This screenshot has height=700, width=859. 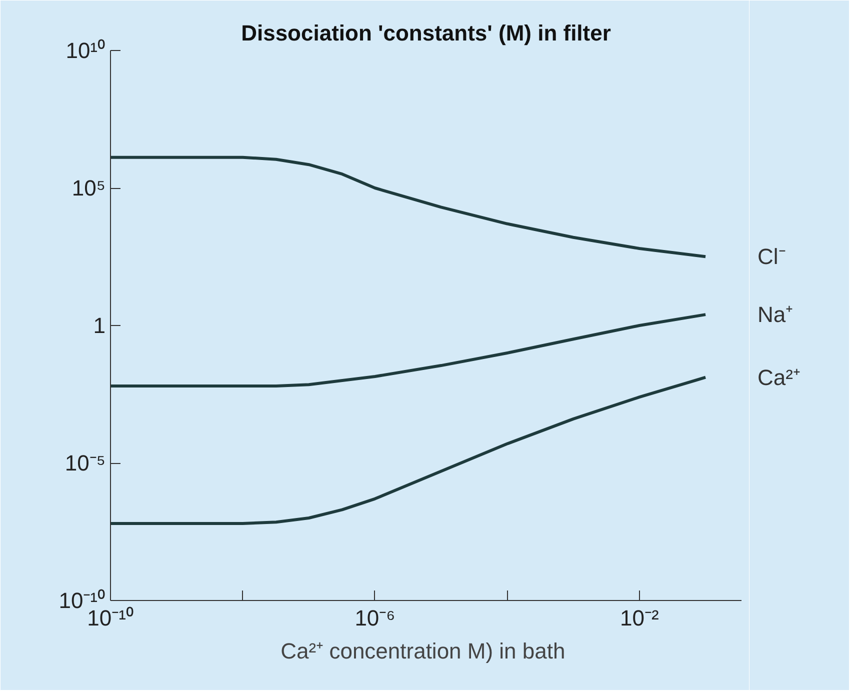 What do you see at coordinates (775, 315) in the screenshot?
I see `text: Na⁺` at bounding box center [775, 315].